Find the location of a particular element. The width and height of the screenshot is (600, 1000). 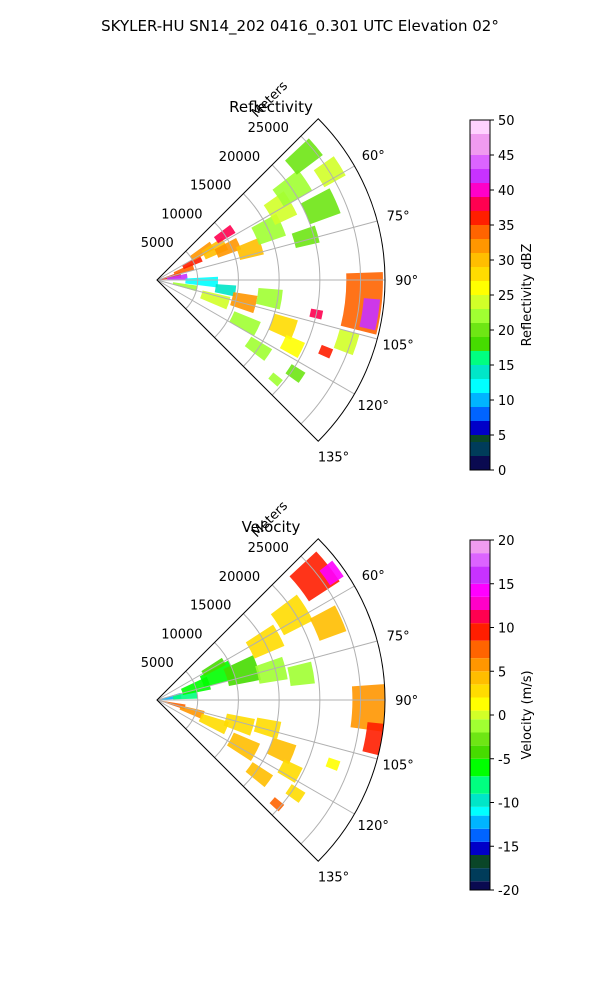

colorbar-tick-label: 15 is located at coordinates (506, 585).